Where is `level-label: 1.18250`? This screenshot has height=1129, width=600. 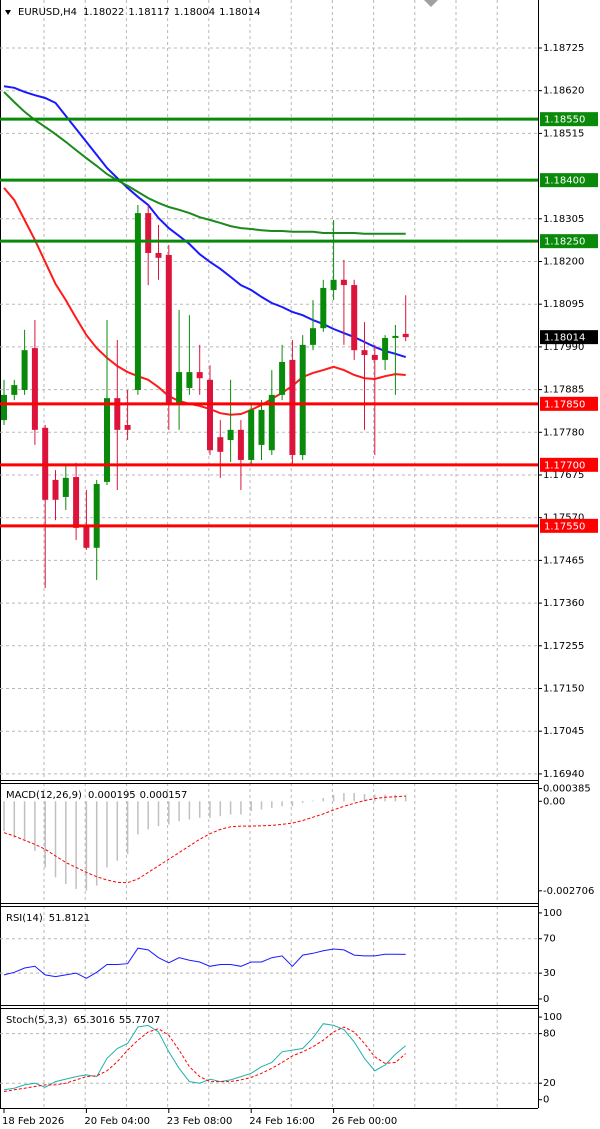
level-label: 1.18250 is located at coordinates (564, 242).